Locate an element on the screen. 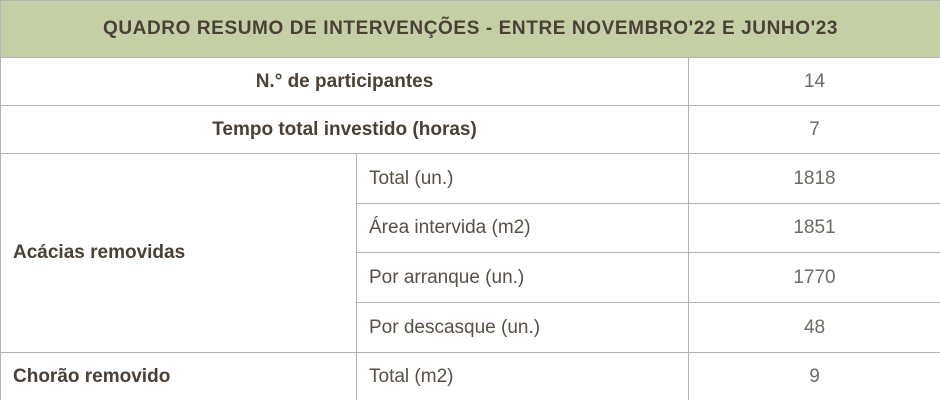  table-row: N.° de participantes 14 is located at coordinates (470, 81).